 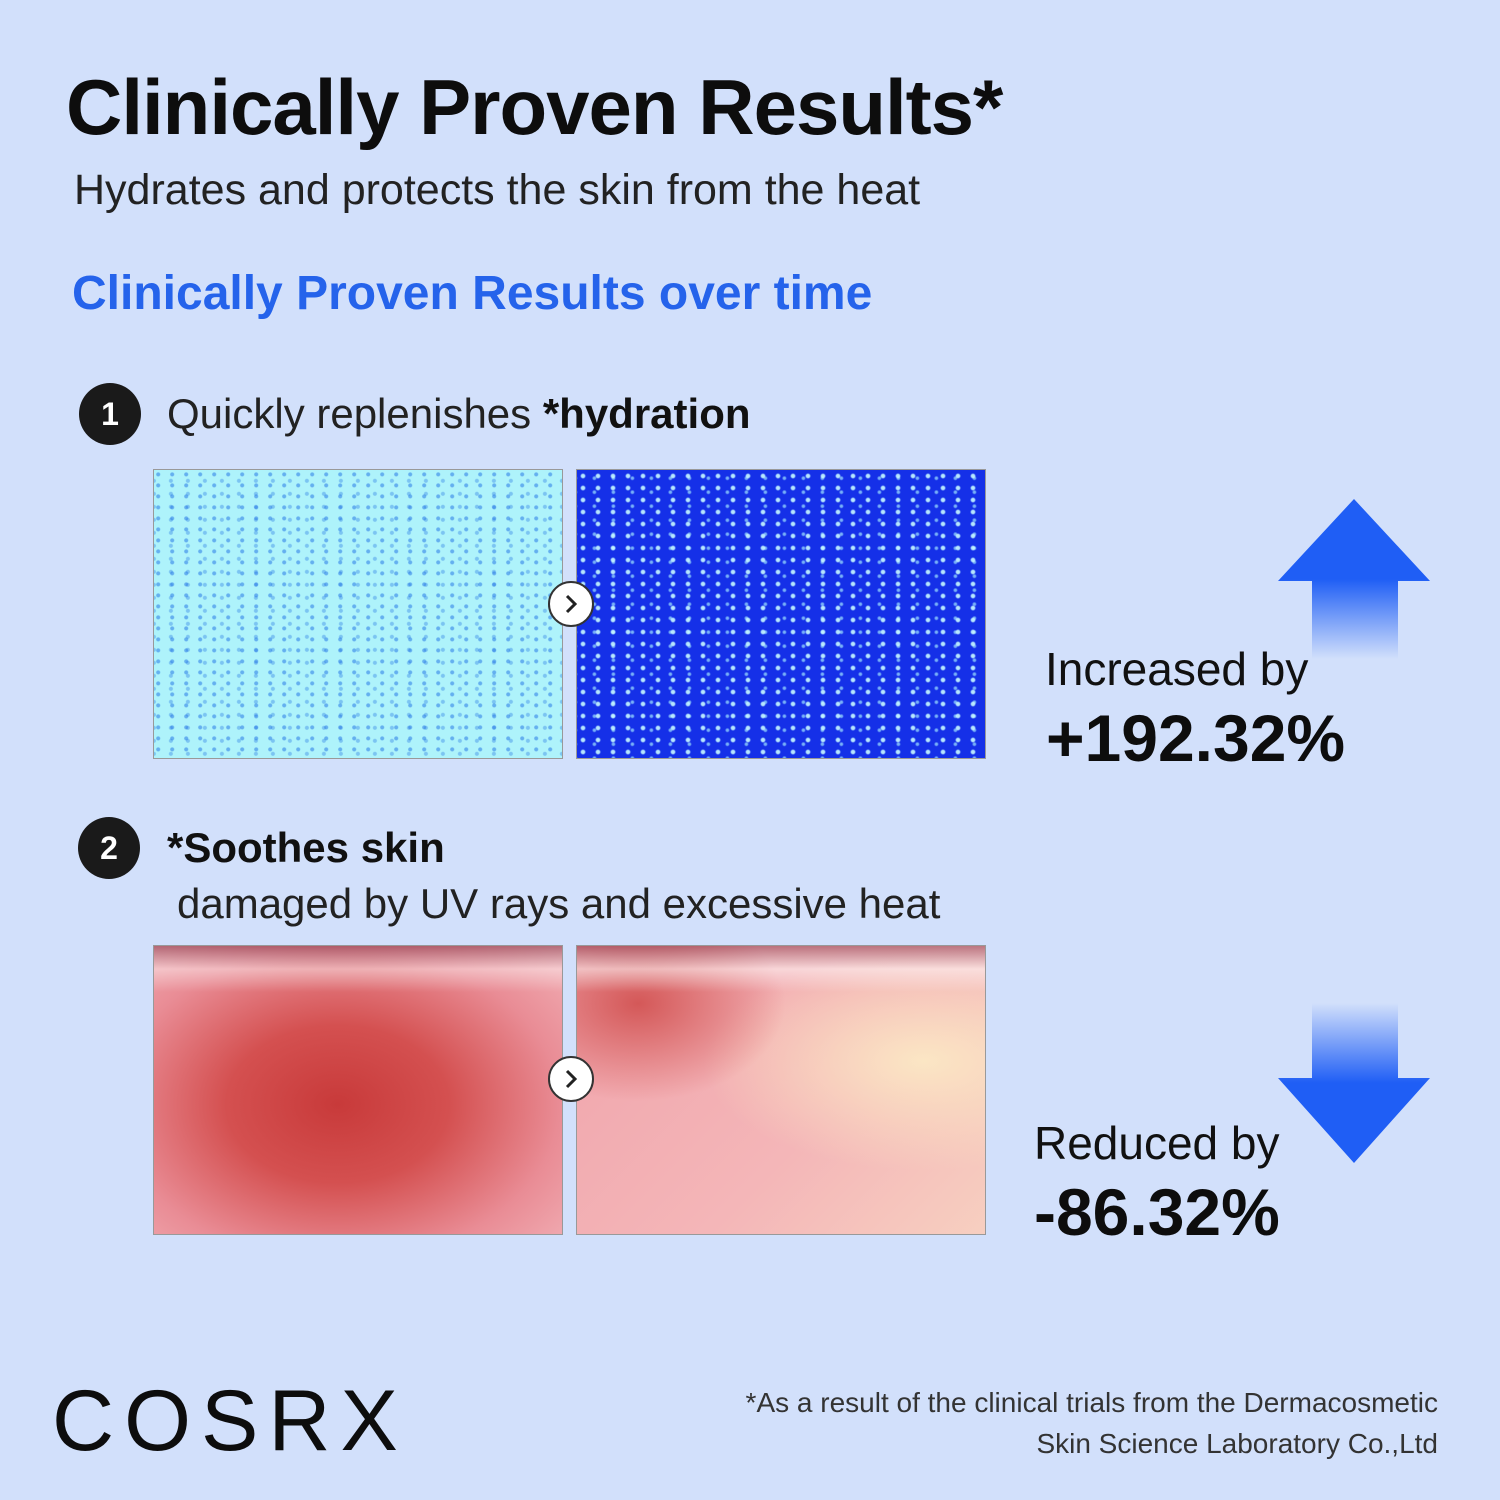 I want to click on item-2-bold: *Soothes skin, so click(x=306, y=847).